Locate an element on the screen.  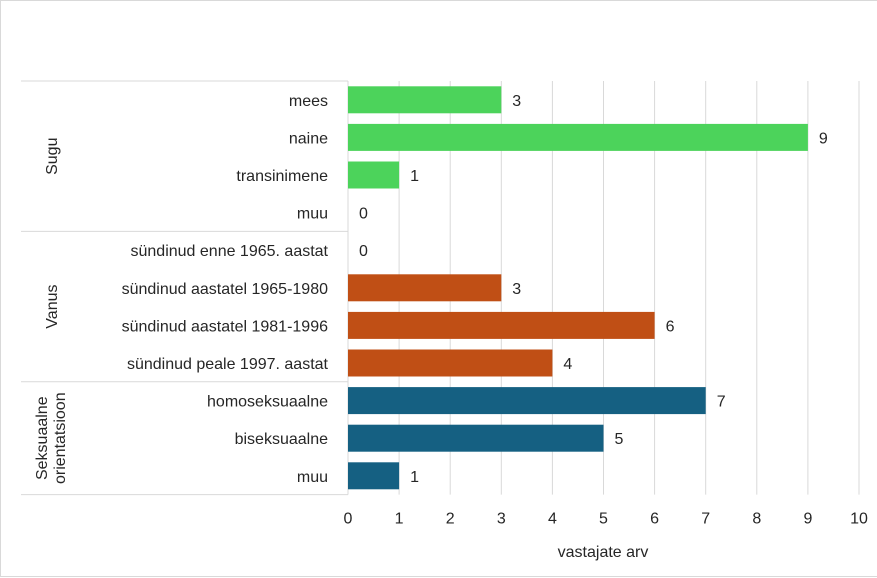
data-label: 4 is located at coordinates (567, 364).